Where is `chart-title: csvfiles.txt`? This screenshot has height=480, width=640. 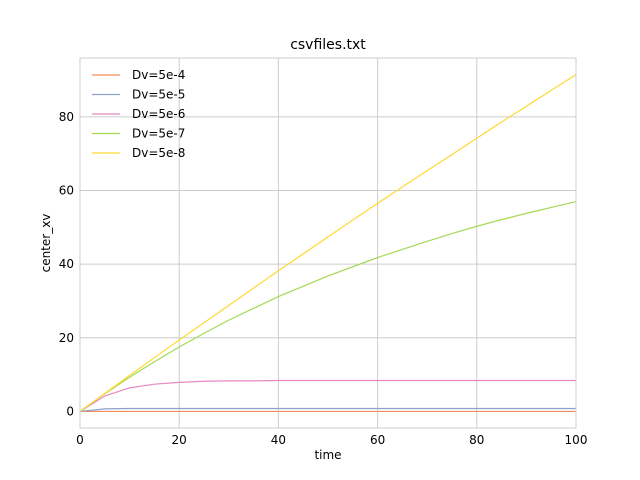 chart-title: csvfiles.txt is located at coordinates (328, 45).